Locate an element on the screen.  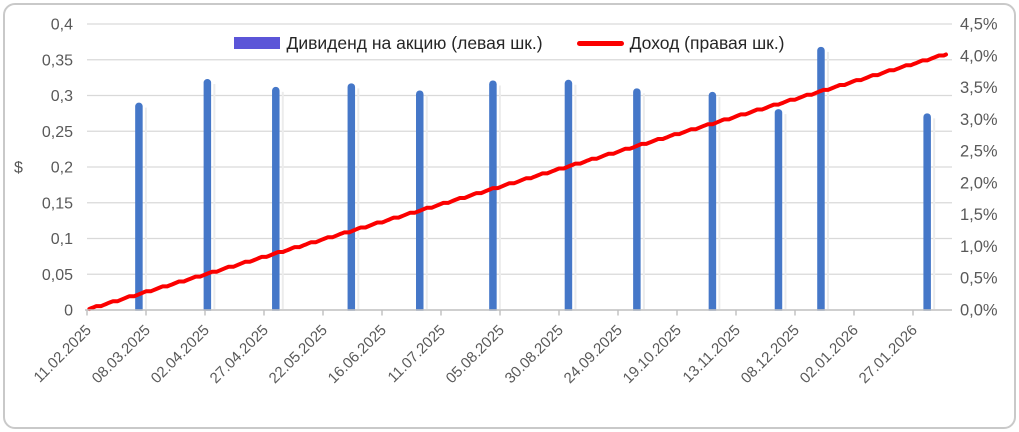
x-axis-label: 08.03.2025 is located at coordinates (121, 354).